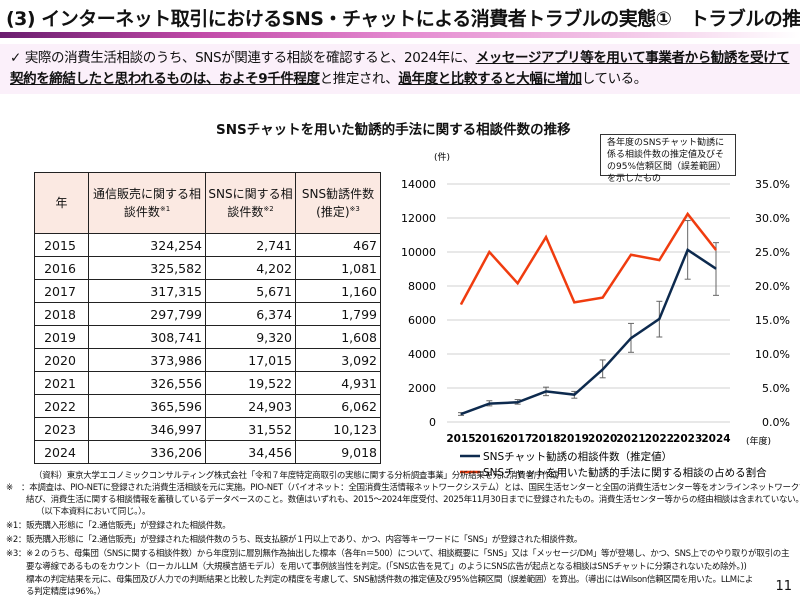 The image size is (800, 600). I want to click on table-cell: 324,254, so click(147, 245).